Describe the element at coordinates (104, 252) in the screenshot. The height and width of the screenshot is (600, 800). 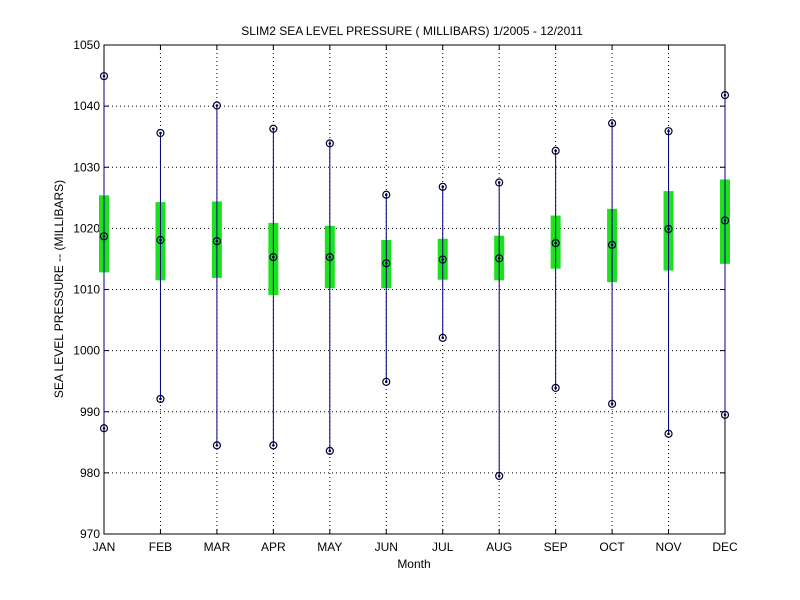
I see `month-box-jan` at that location.